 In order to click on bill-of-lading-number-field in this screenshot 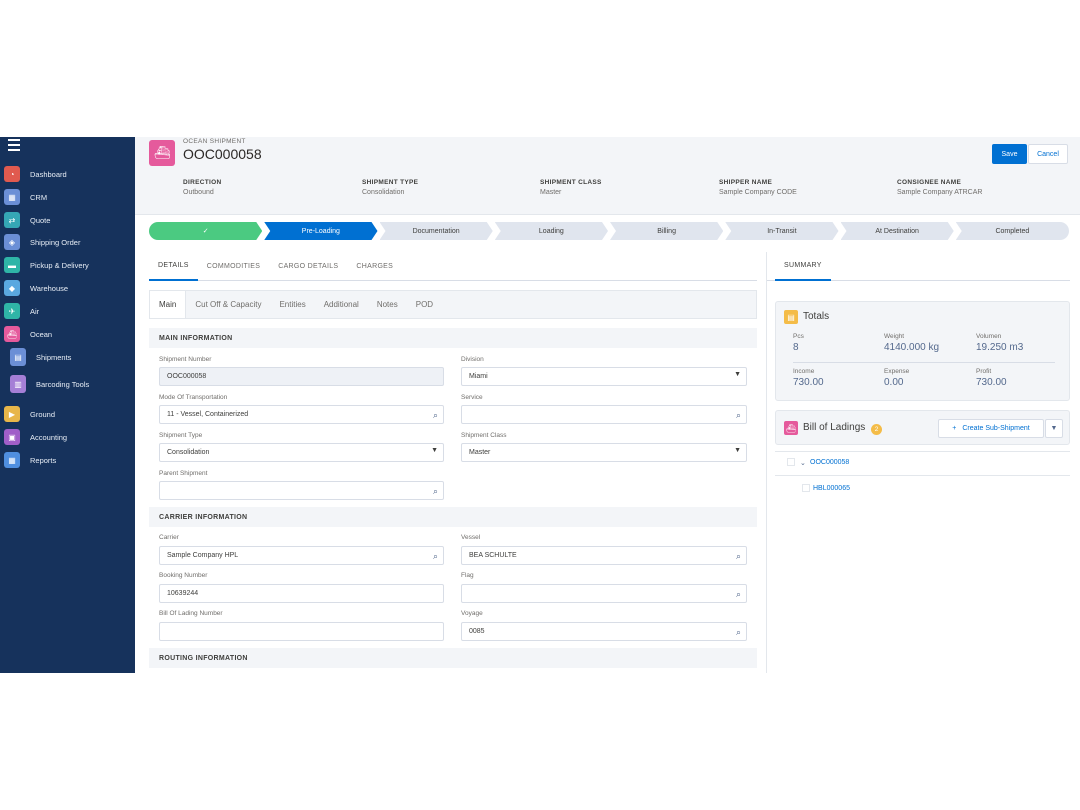, I will do `click(301, 631)`.